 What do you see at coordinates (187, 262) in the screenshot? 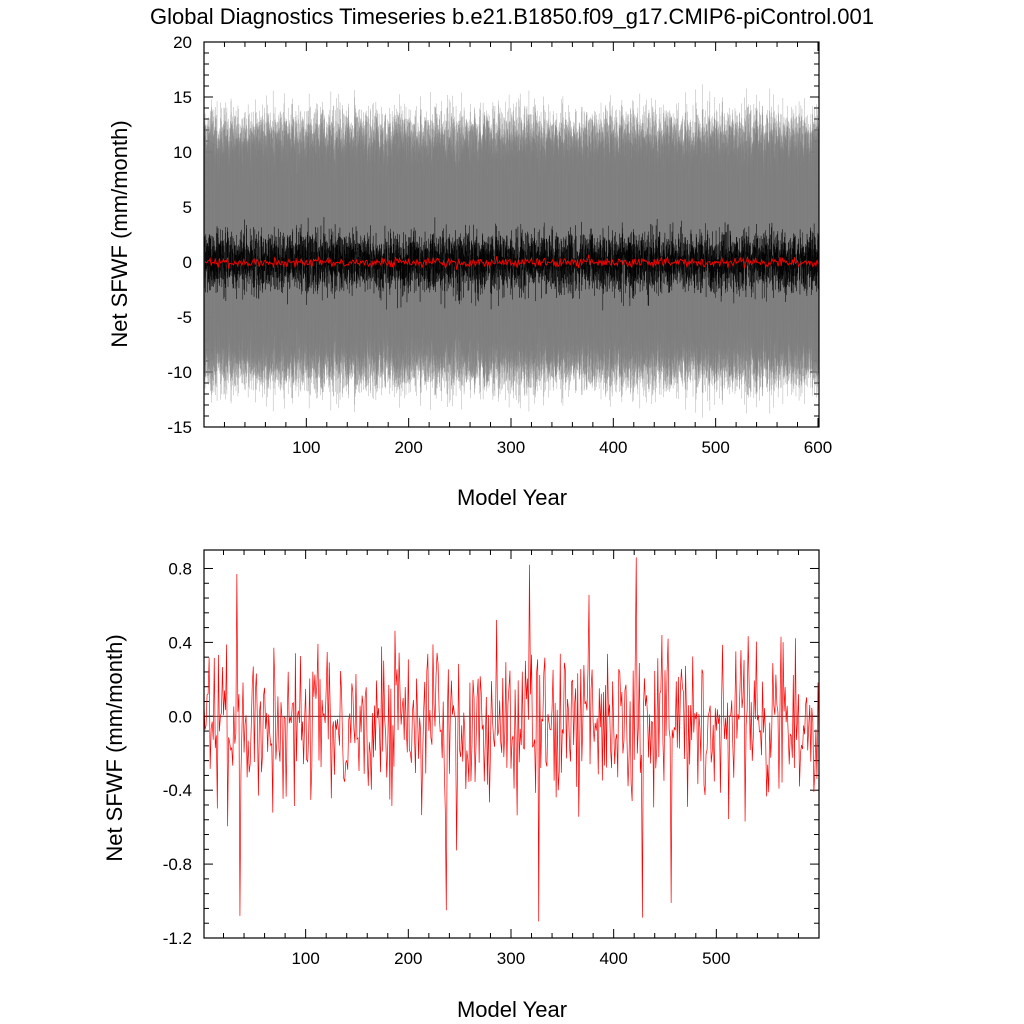
I see `y-tick-label: 0` at bounding box center [187, 262].